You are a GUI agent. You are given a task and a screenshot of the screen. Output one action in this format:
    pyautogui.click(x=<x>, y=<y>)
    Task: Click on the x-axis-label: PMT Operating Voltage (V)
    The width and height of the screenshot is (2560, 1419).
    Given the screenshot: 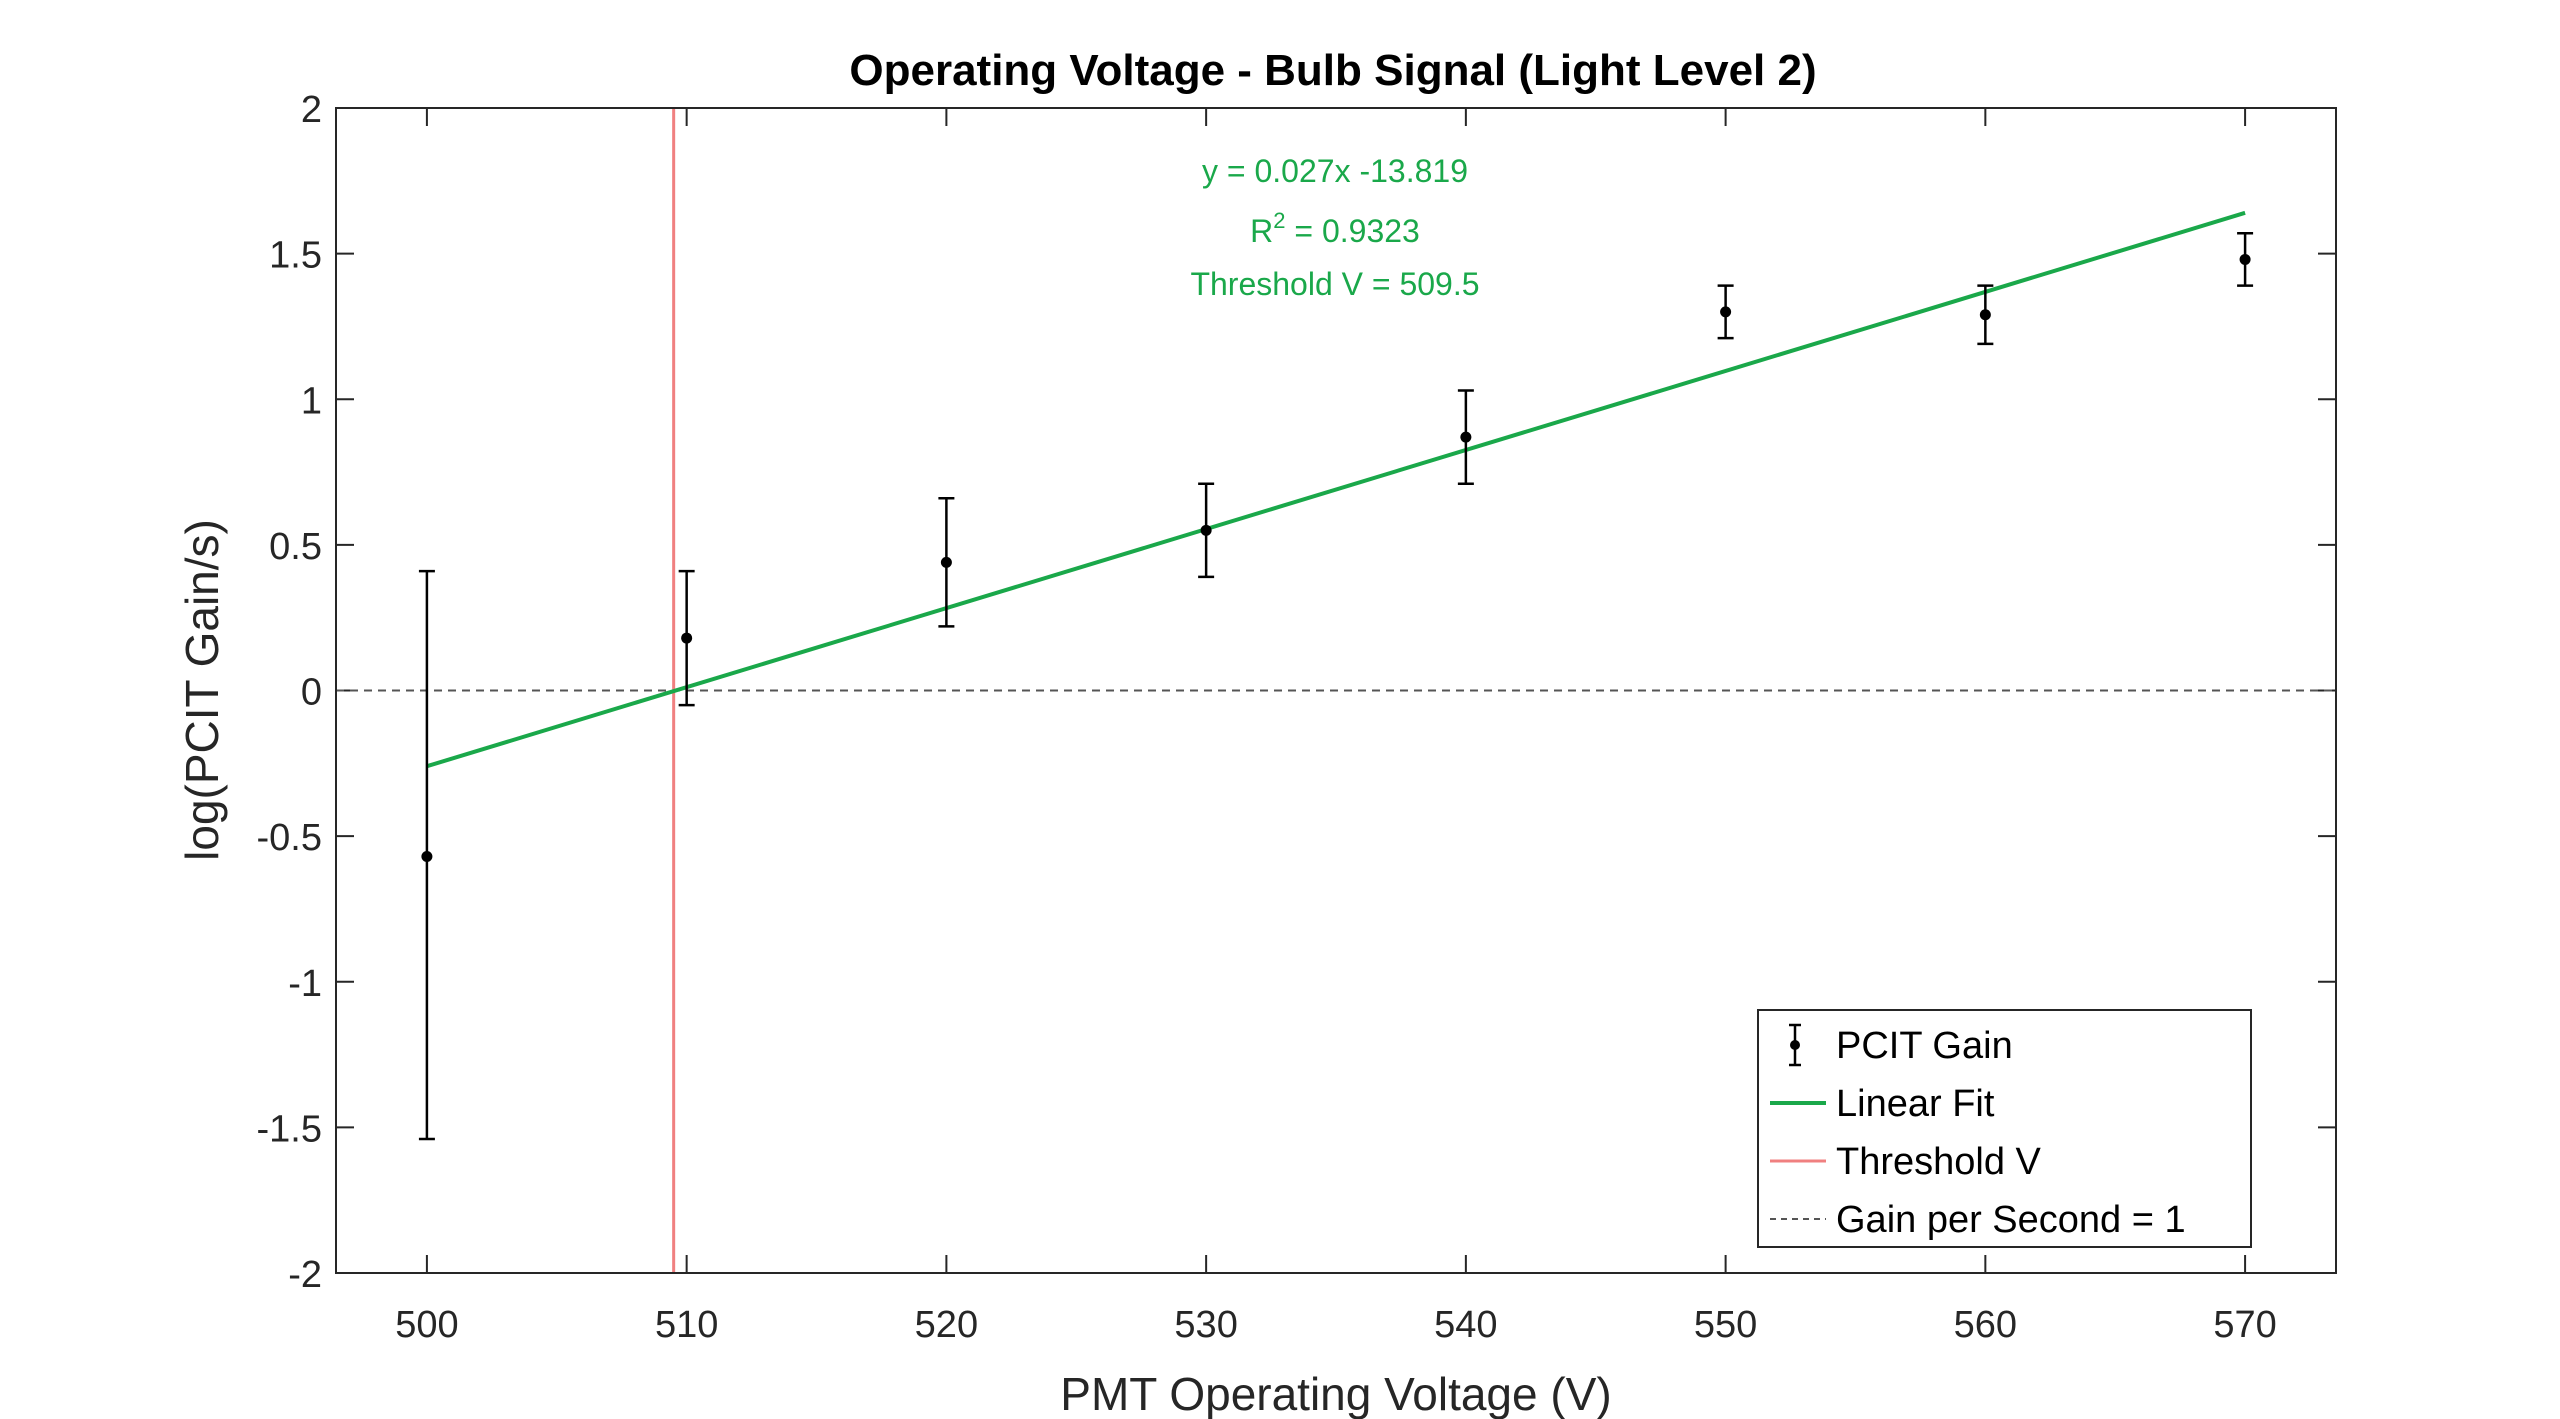 What is the action you would take?
    pyautogui.click(x=1335, y=1393)
    